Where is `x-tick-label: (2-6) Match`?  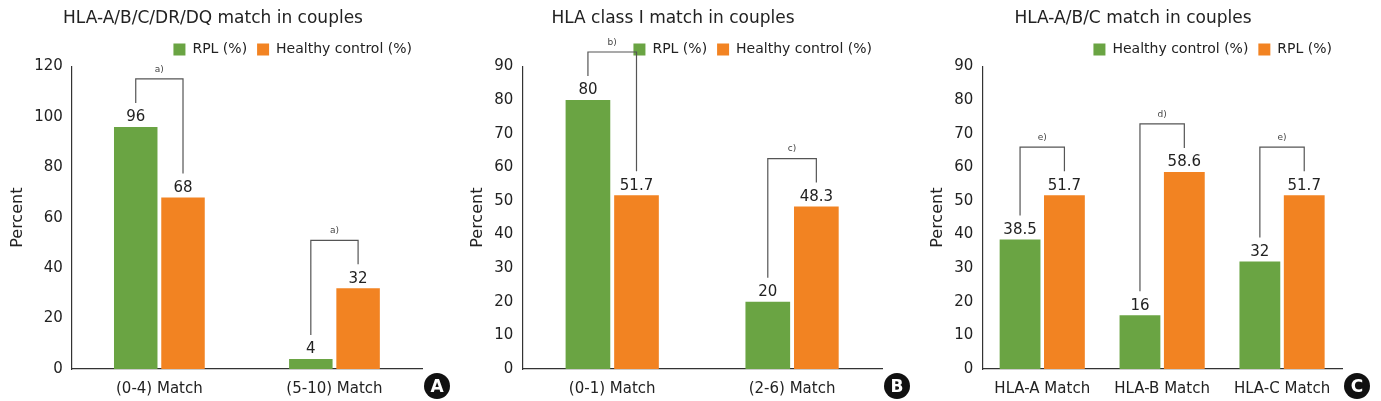 x-tick-label: (2-6) Match is located at coordinates (792, 387).